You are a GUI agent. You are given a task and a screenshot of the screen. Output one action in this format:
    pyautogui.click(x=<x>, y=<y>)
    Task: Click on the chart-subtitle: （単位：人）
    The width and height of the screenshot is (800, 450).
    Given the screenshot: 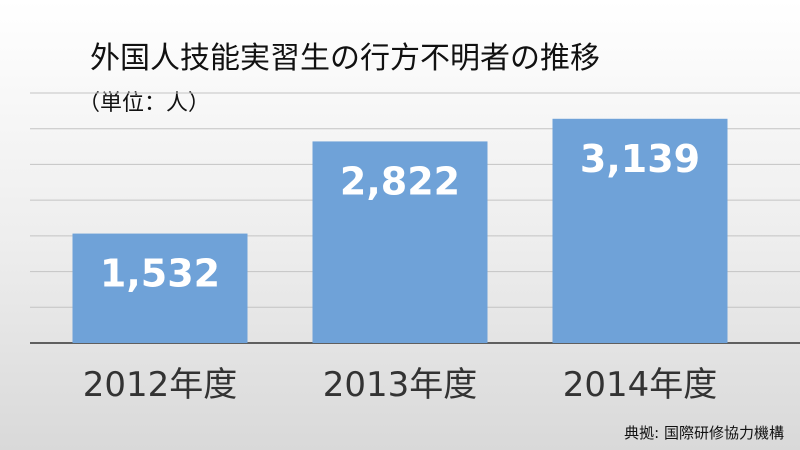 What is the action you would take?
    pyautogui.click(x=144, y=103)
    